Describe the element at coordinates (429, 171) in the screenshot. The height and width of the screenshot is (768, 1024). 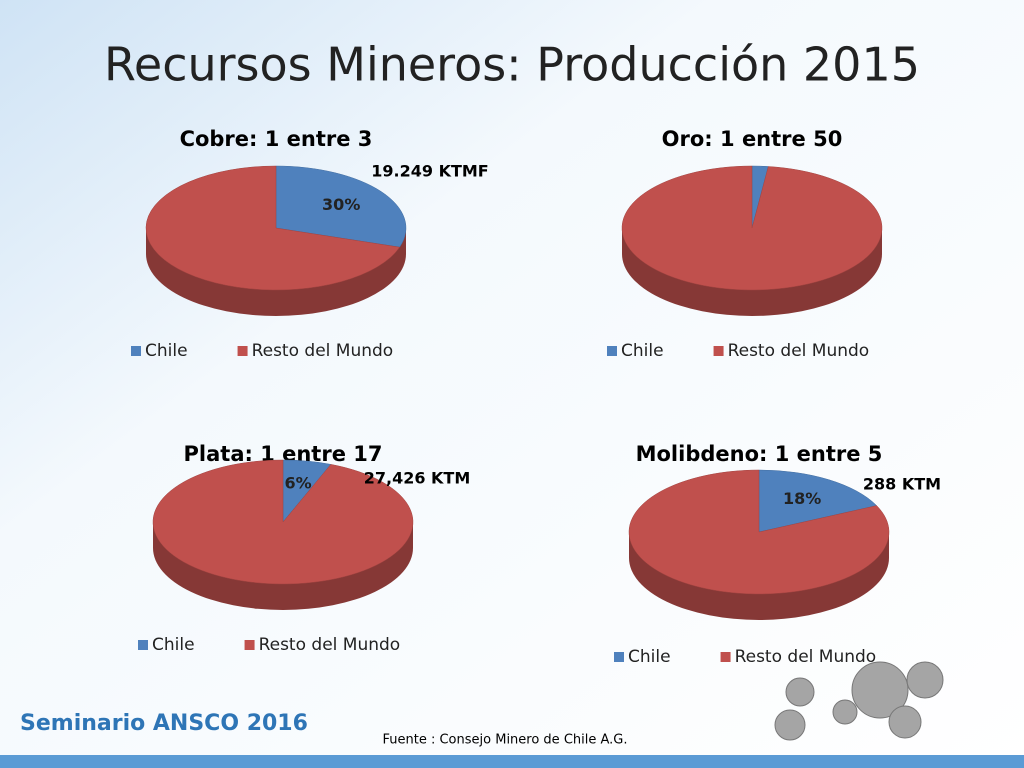
I see `annotation: 19.249 KTMF` at that location.